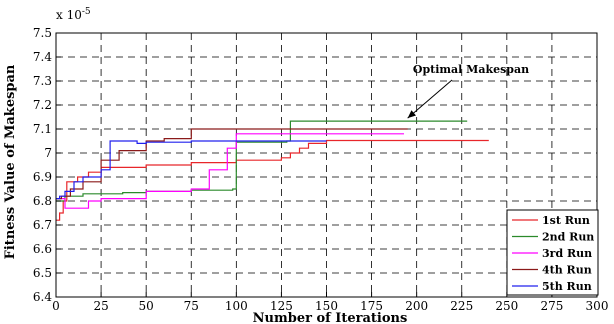 Image resolution: width=614 pixels, height=324 pixels. Describe the element at coordinates (281, 306) in the screenshot. I see `x-tick-label: 125` at that location.